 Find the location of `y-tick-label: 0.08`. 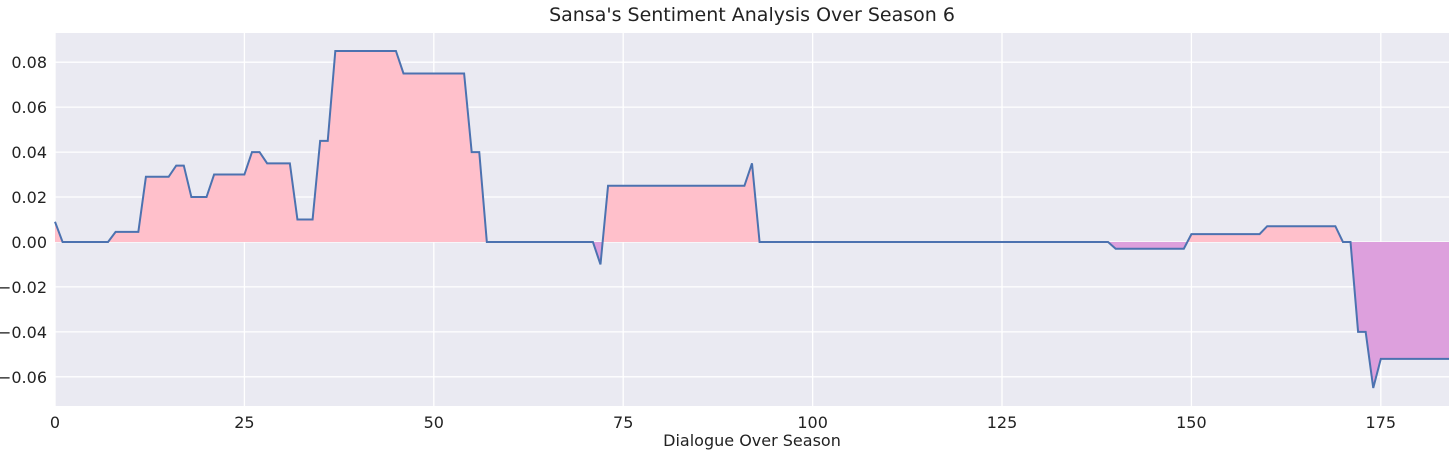

y-tick-label: 0.08 is located at coordinates (29, 62).